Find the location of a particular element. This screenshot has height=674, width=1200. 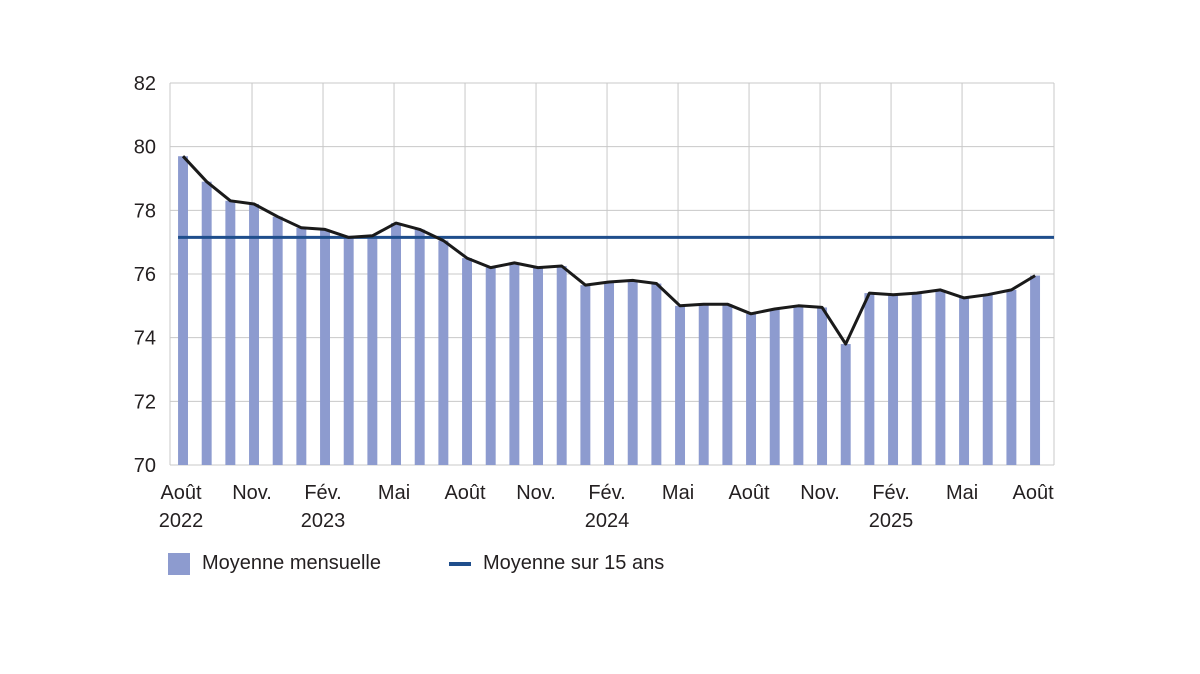

y-tick-label: 70 is located at coordinates (145, 466).